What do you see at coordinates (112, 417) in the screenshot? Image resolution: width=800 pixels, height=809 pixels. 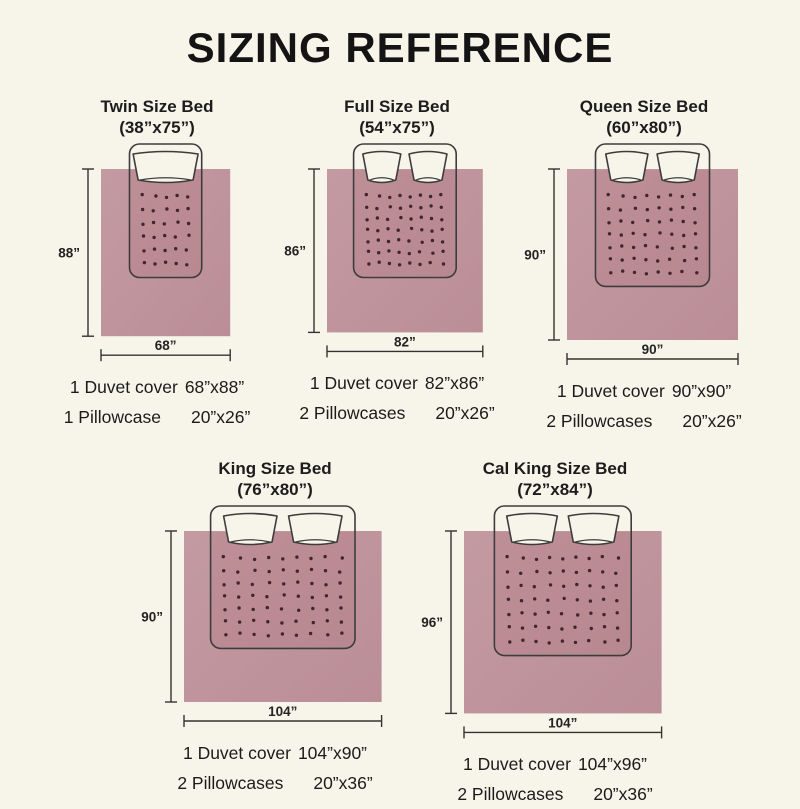 I see `pillowcase-label: 1 Pillowcase` at bounding box center [112, 417].